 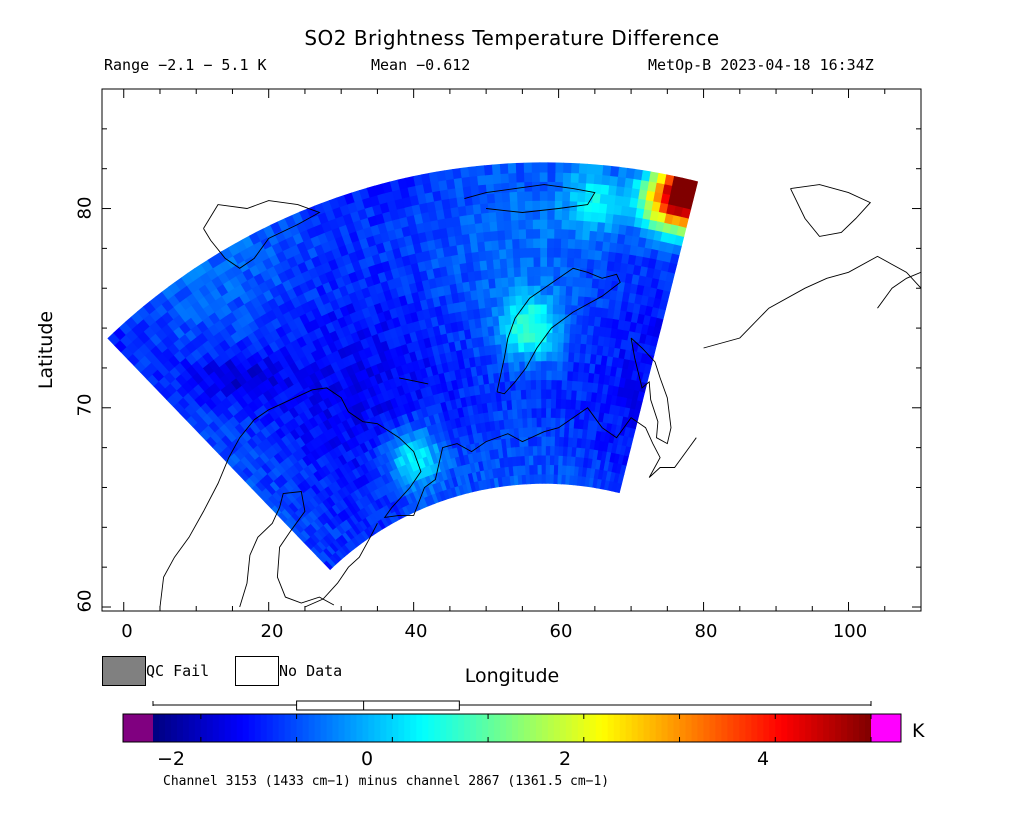 What do you see at coordinates (46, 350) in the screenshot?
I see `y-axis-label: Latitude` at bounding box center [46, 350].